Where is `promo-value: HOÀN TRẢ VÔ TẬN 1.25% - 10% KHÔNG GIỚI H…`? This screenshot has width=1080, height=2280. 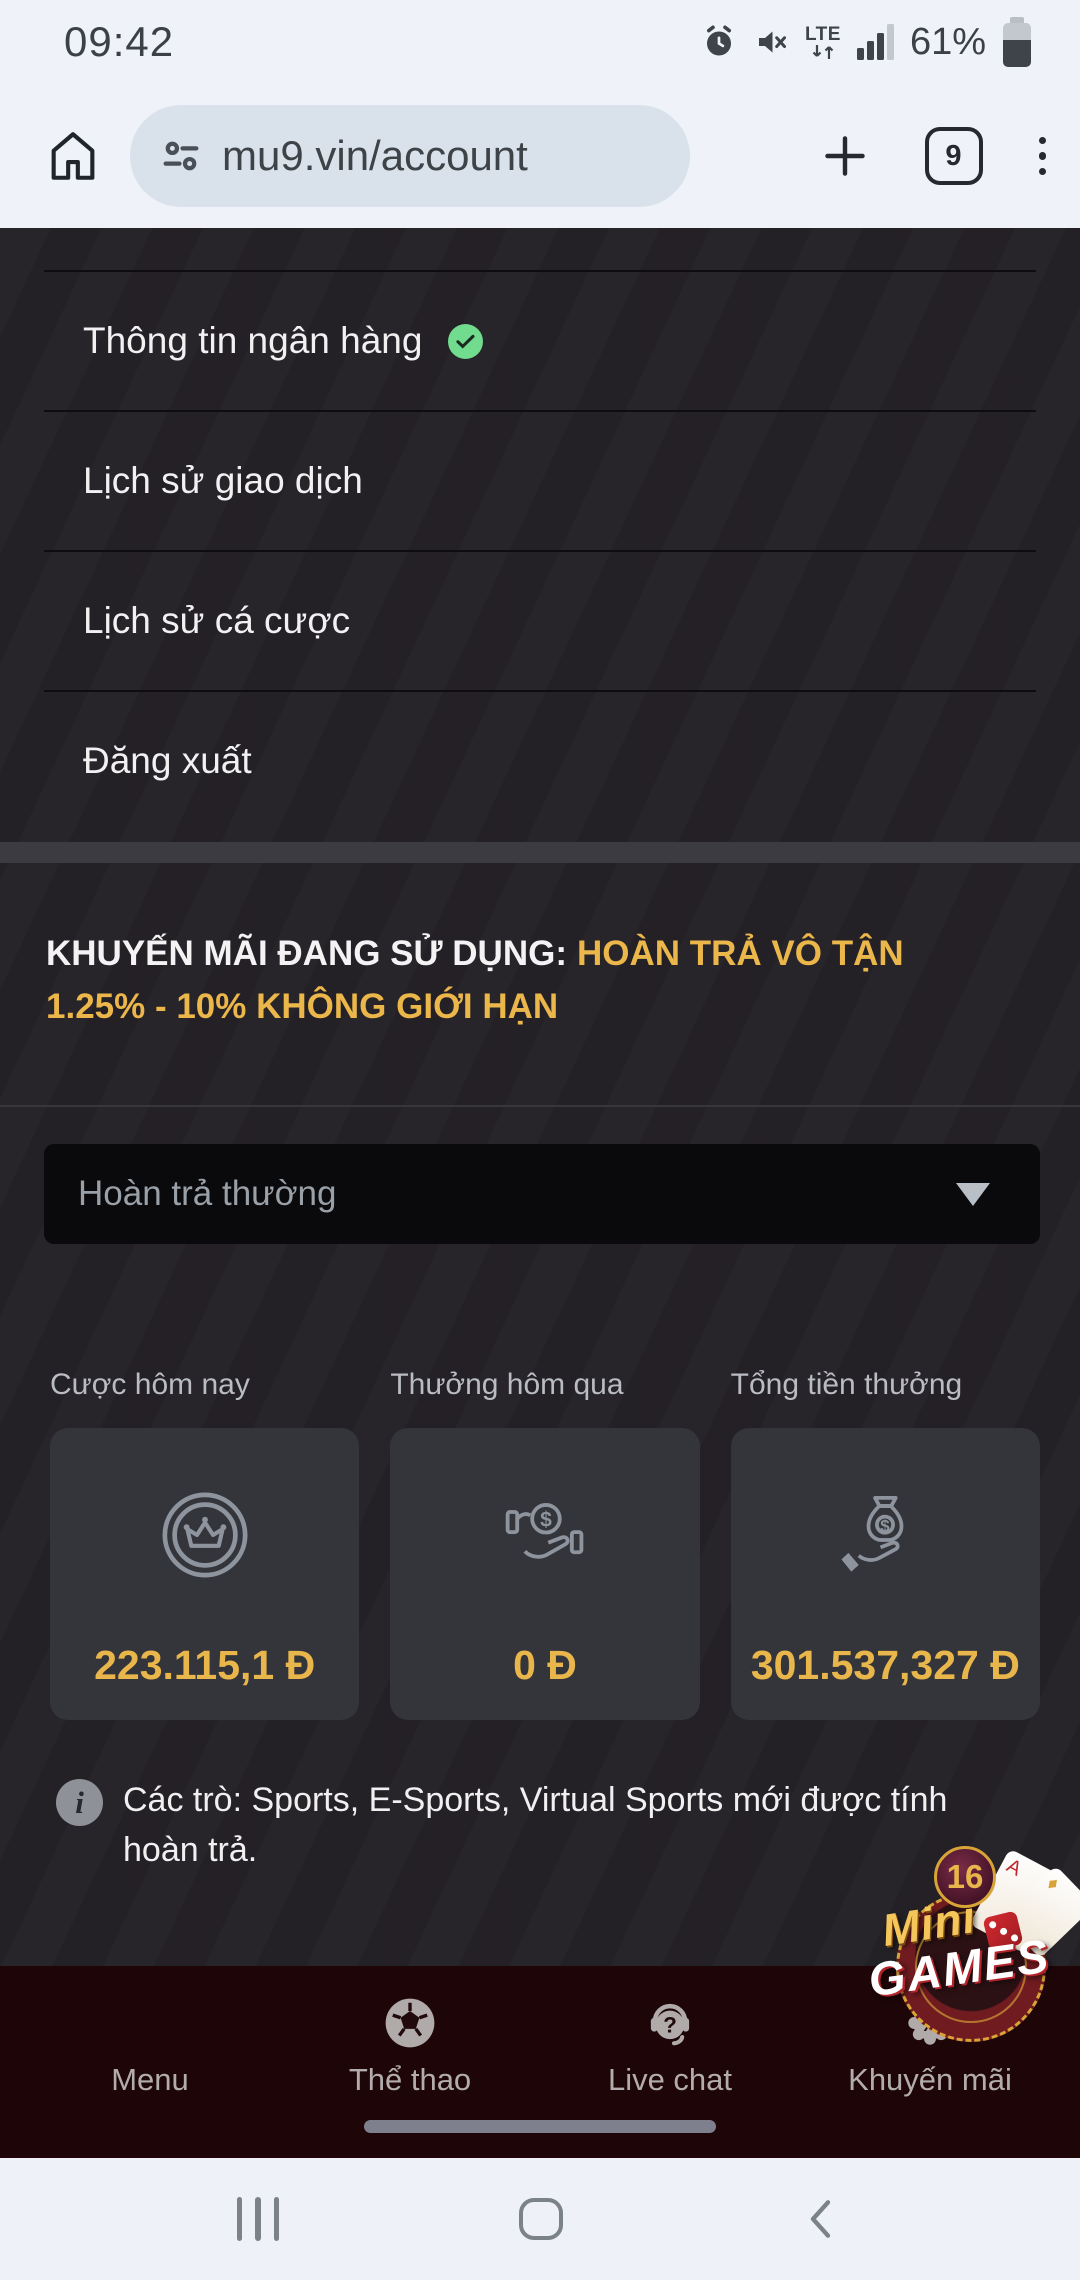 promo-value: HOÀN TRẢ VÔ TẬN 1.25% - 10% KHÔNG GIỚI H… is located at coordinates (475, 980).